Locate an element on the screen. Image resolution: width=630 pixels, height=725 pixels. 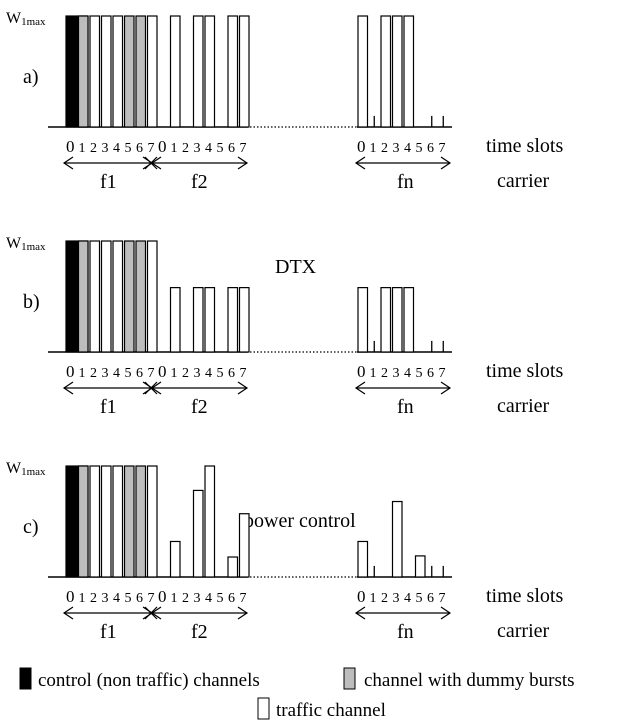
slot-label-fn-6: 6 is located at coordinates (430, 373).